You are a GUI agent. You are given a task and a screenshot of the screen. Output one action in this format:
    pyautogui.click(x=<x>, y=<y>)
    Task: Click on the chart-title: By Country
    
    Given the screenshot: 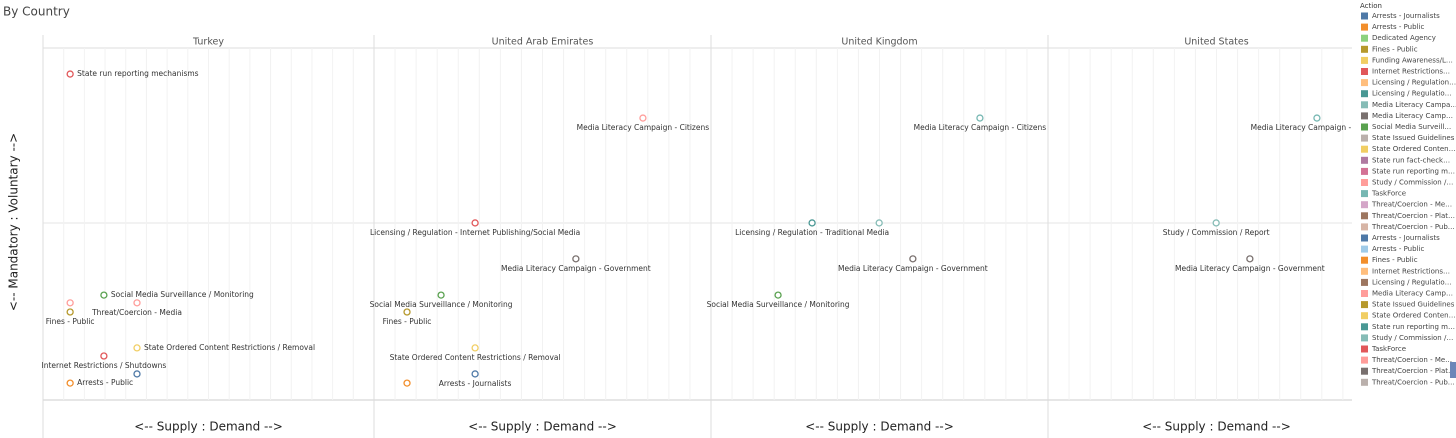 What is the action you would take?
    pyautogui.click(x=36, y=12)
    